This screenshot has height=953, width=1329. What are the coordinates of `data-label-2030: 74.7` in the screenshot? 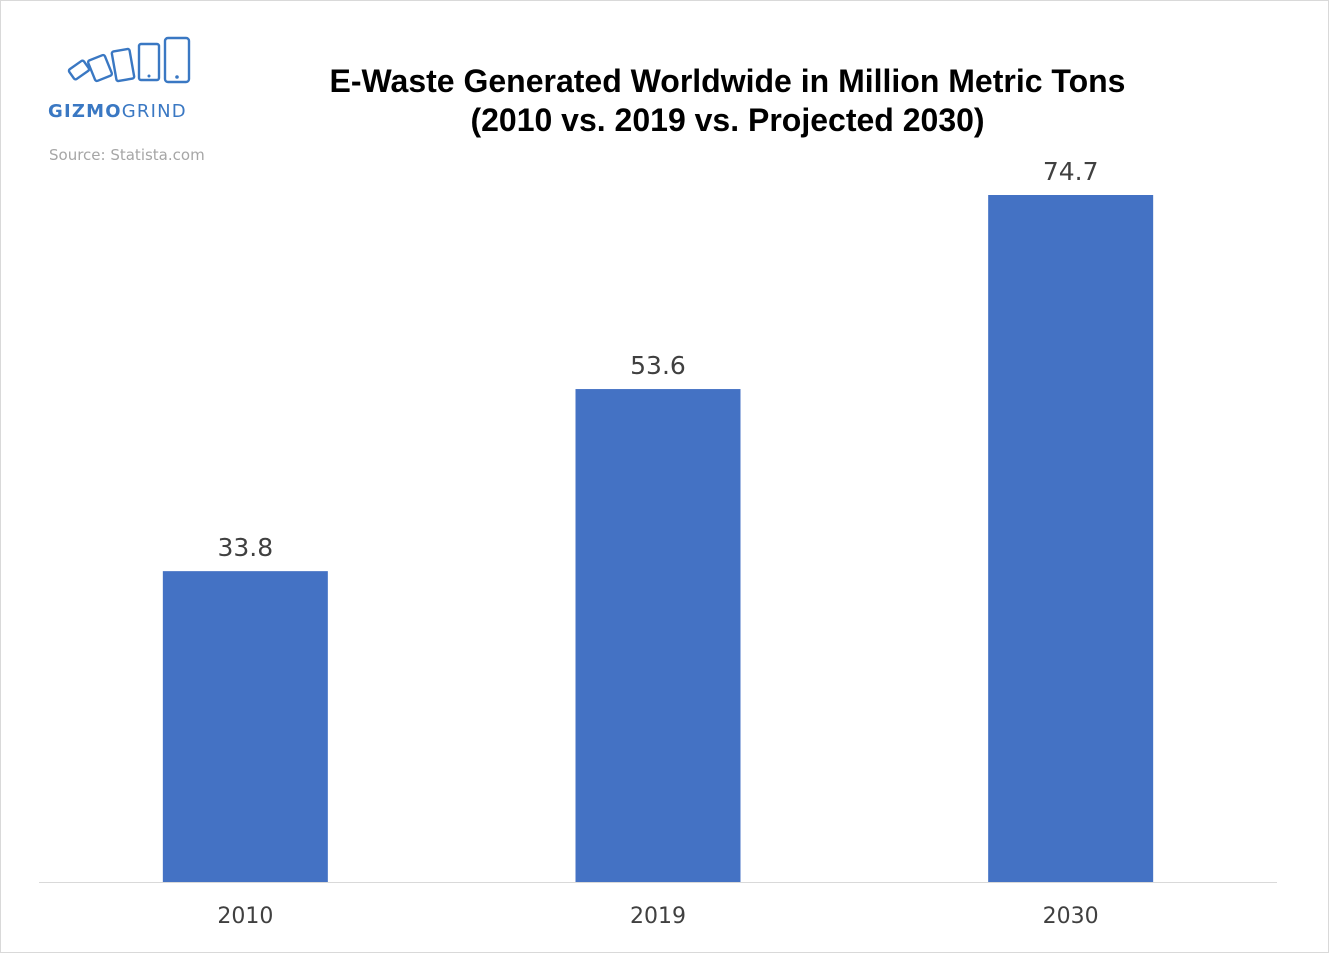 It's located at (1071, 171).